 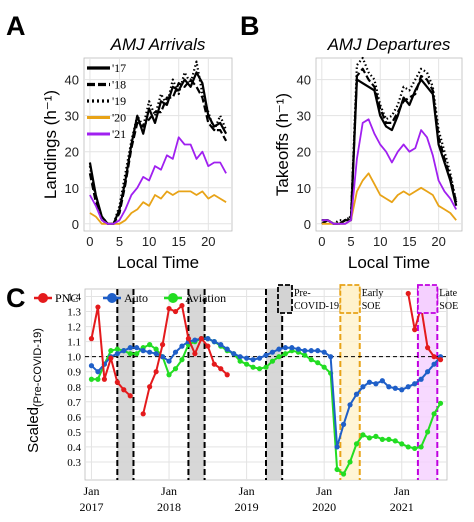 What do you see at coordinates (350, 384) in the screenshot?
I see `shaded-period-early-soe` at bounding box center [350, 384].